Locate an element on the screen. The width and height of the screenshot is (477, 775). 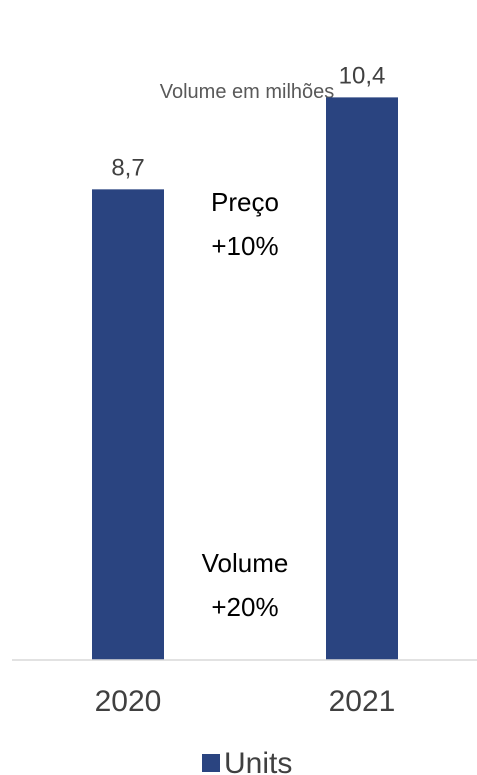
legend: Units is located at coordinates (247, 761).